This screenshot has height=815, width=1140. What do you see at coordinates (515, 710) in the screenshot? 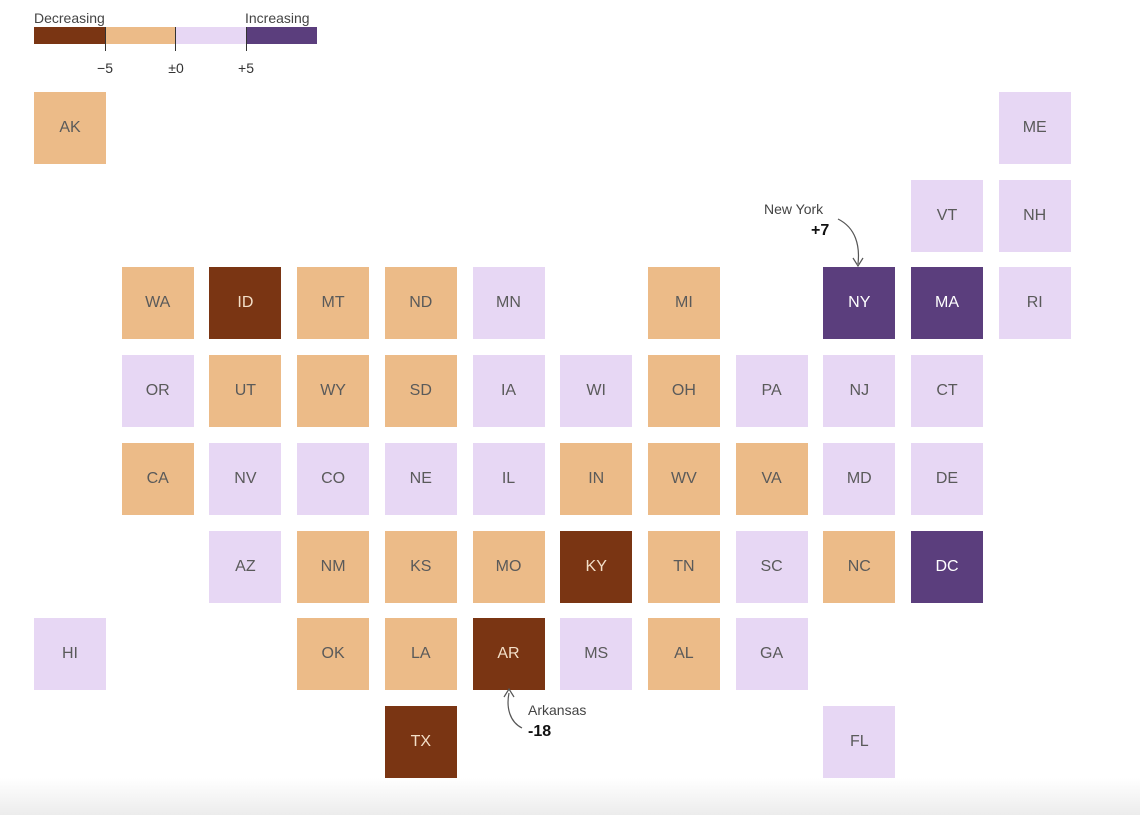
I see `arkansas-arrow` at bounding box center [515, 710].